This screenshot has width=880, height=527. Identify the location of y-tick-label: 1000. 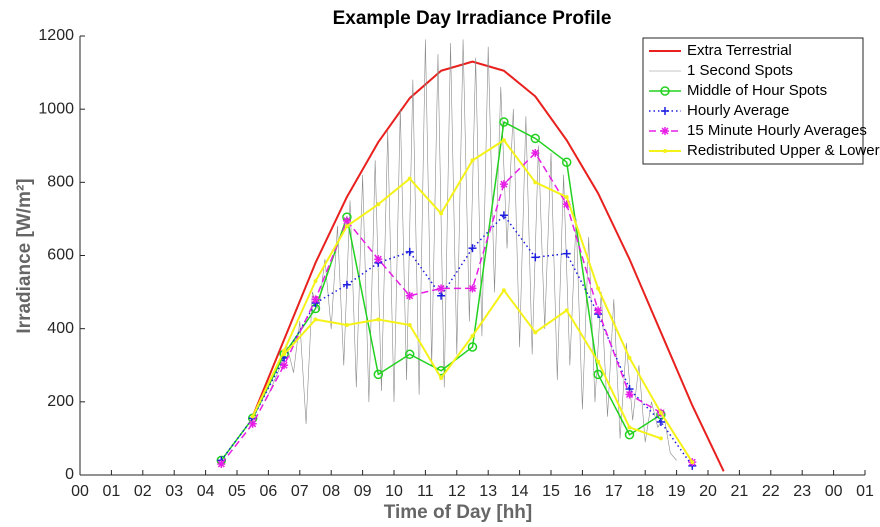
(56, 108).